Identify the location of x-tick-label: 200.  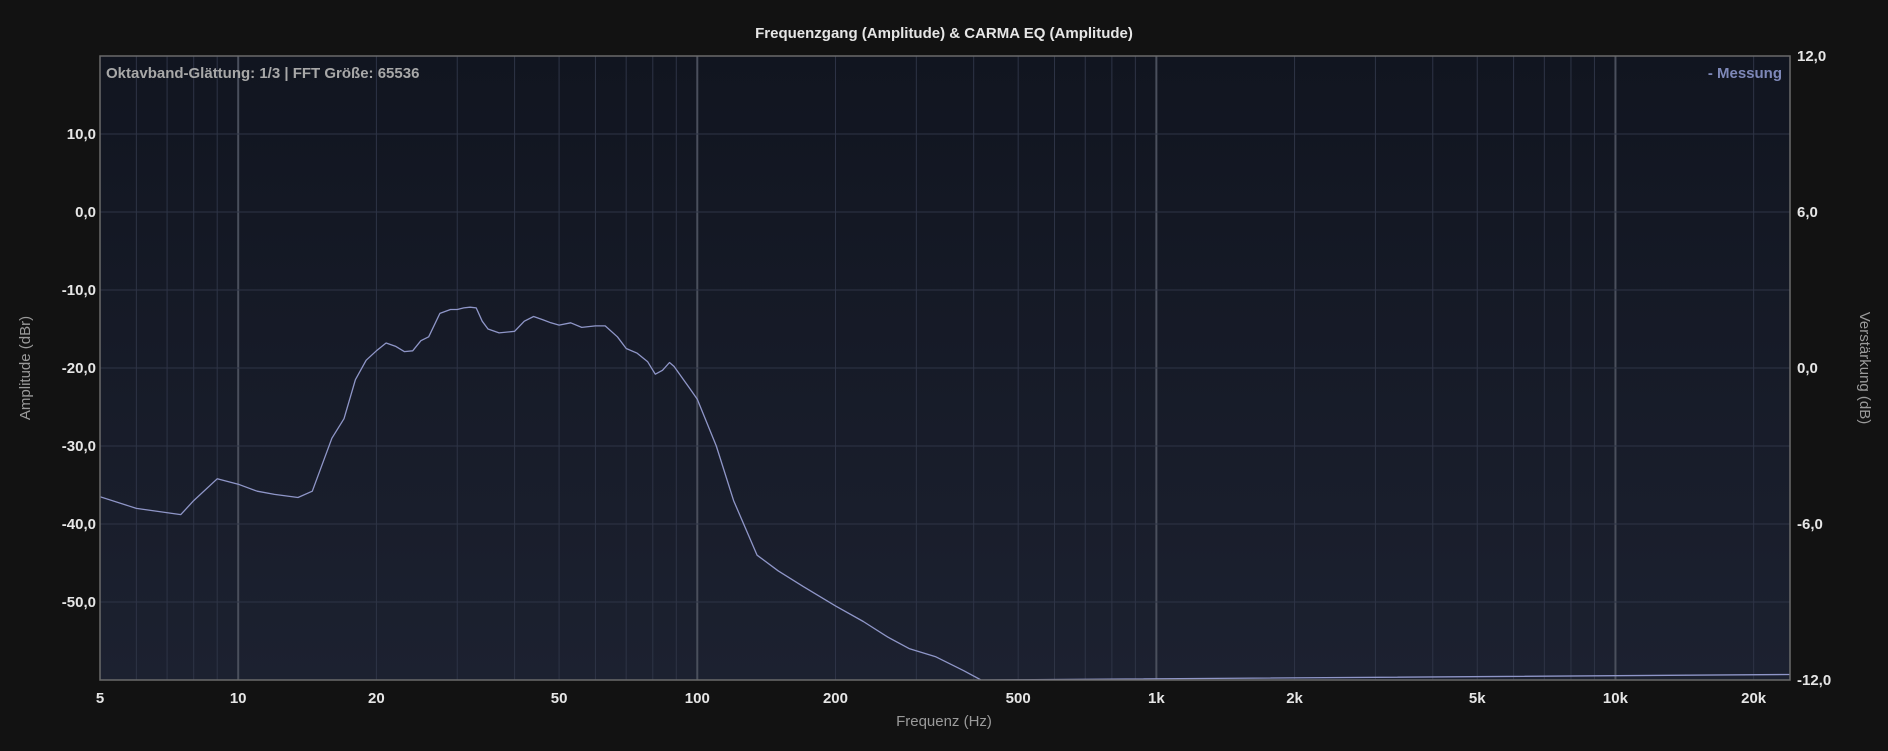
(835, 698).